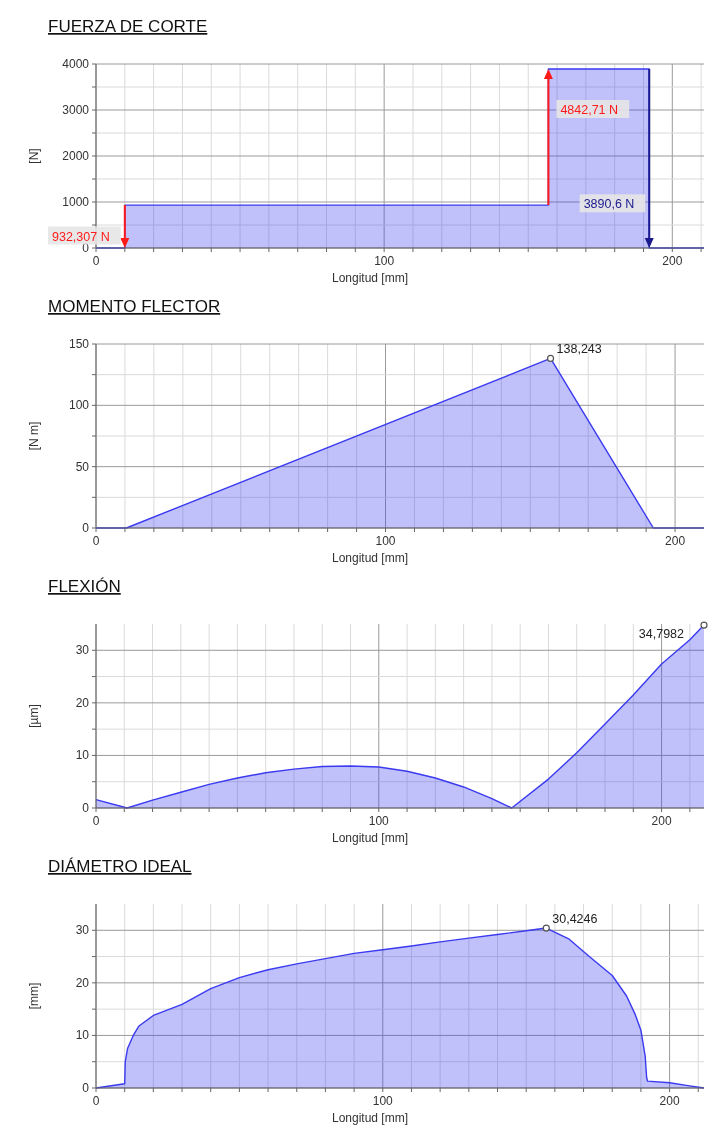 This screenshot has width=720, height=1139. Describe the element at coordinates (661, 634) in the screenshot. I see `annotation: 34,7982` at that location.